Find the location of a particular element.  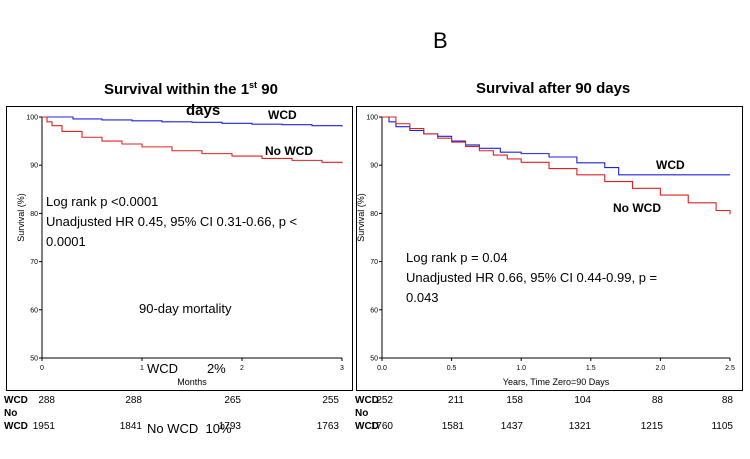

right-nowcd-curve-label: No WCD is located at coordinates (637, 208).